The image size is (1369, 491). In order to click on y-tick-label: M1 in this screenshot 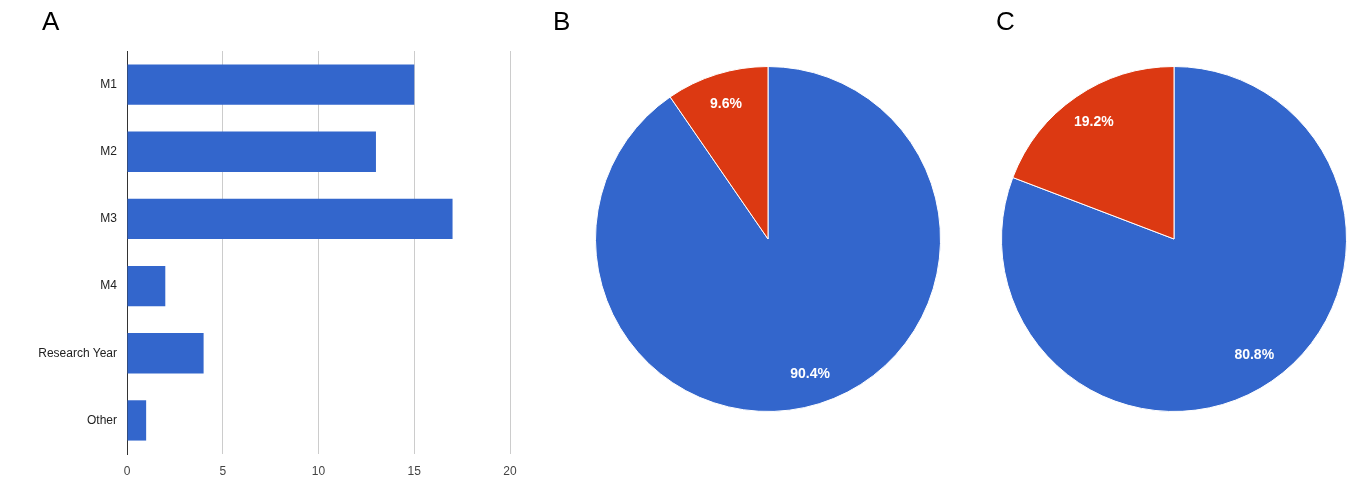, I will do `click(109, 83)`.